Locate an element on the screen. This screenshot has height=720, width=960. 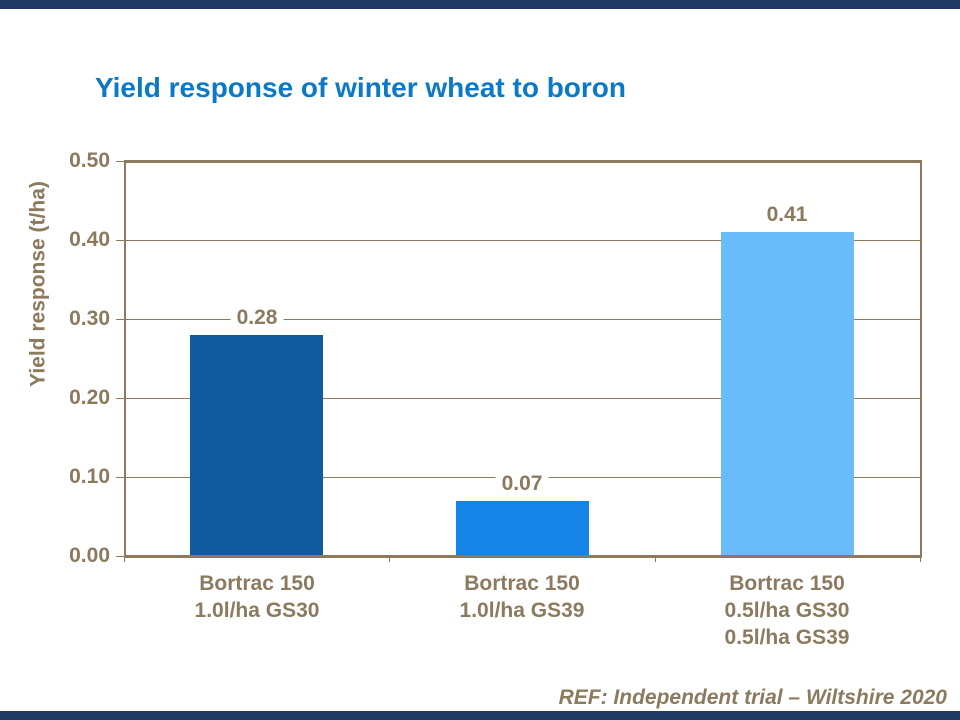
chart-title: Yield response of winter wheat to boron is located at coordinates (361, 87).